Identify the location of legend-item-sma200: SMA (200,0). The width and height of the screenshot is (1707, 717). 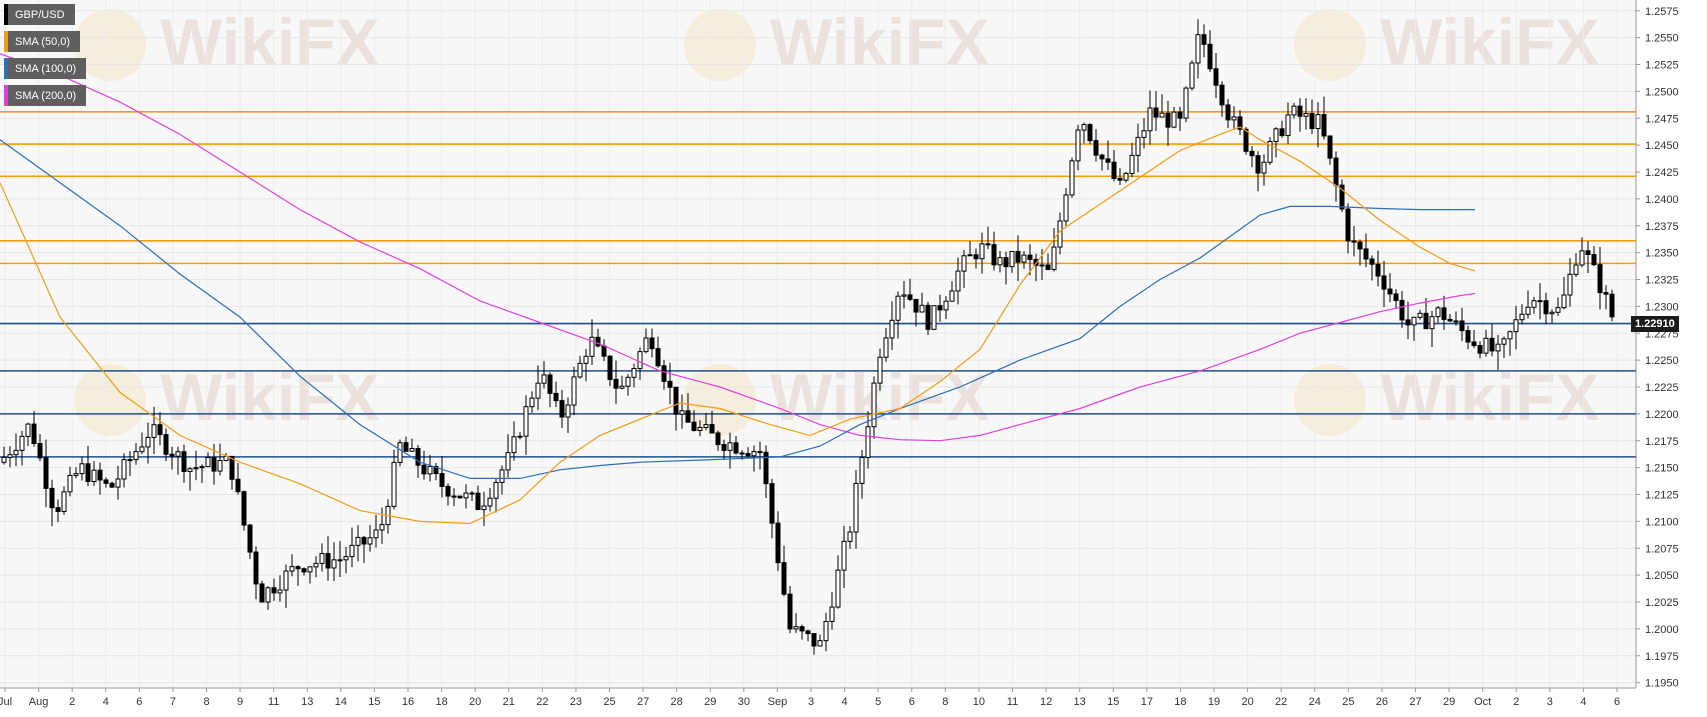
(45, 95).